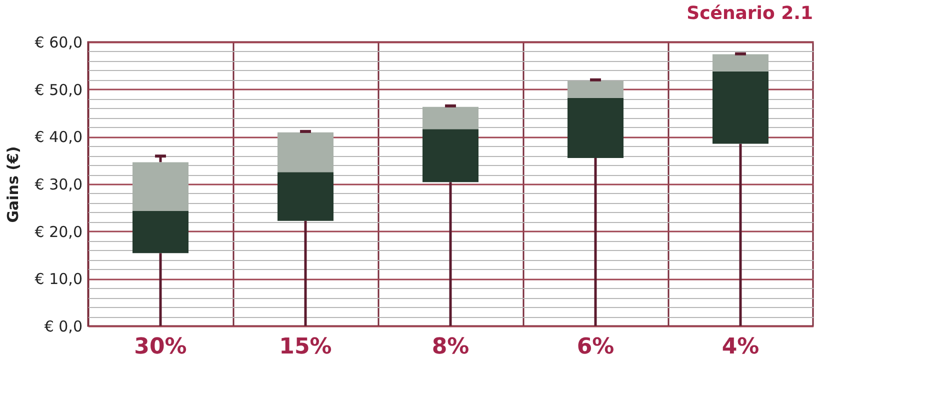 The width and height of the screenshot is (939, 409). I want to click on y-tick-label: € 50,0, so click(58, 89).